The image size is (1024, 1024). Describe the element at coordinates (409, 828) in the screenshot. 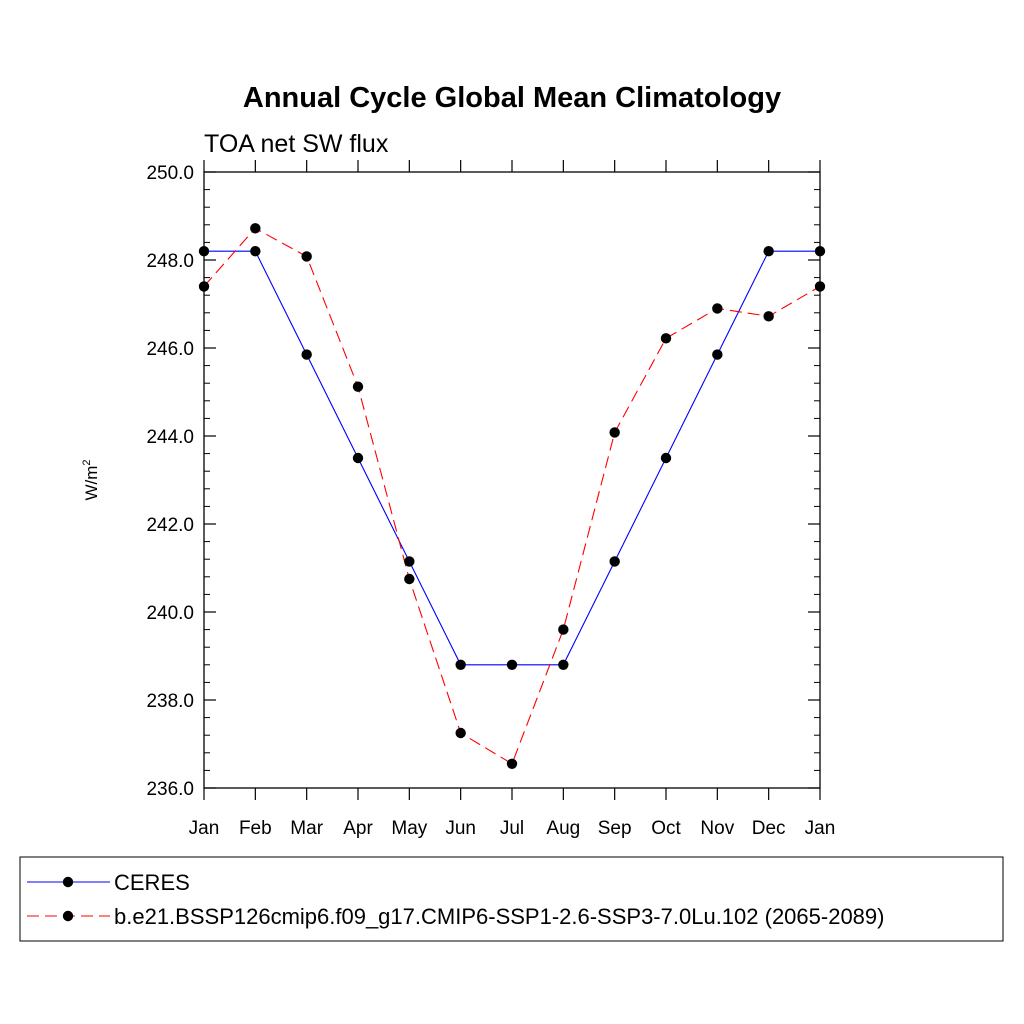

I see `x-tick-label: May` at that location.